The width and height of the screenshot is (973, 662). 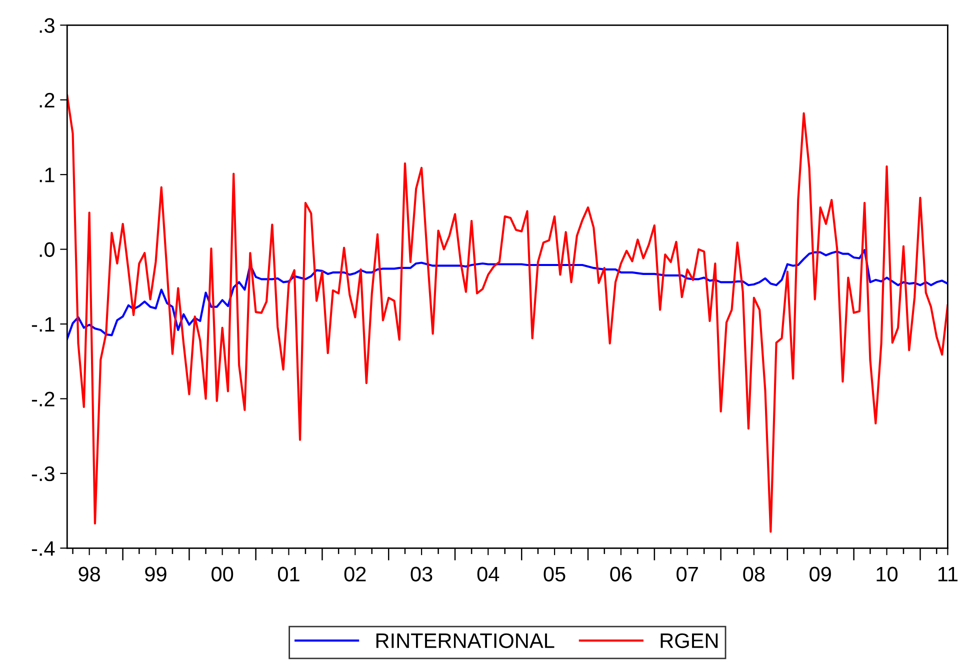 What do you see at coordinates (887, 574) in the screenshot?
I see `x-tick-label: 10` at bounding box center [887, 574].